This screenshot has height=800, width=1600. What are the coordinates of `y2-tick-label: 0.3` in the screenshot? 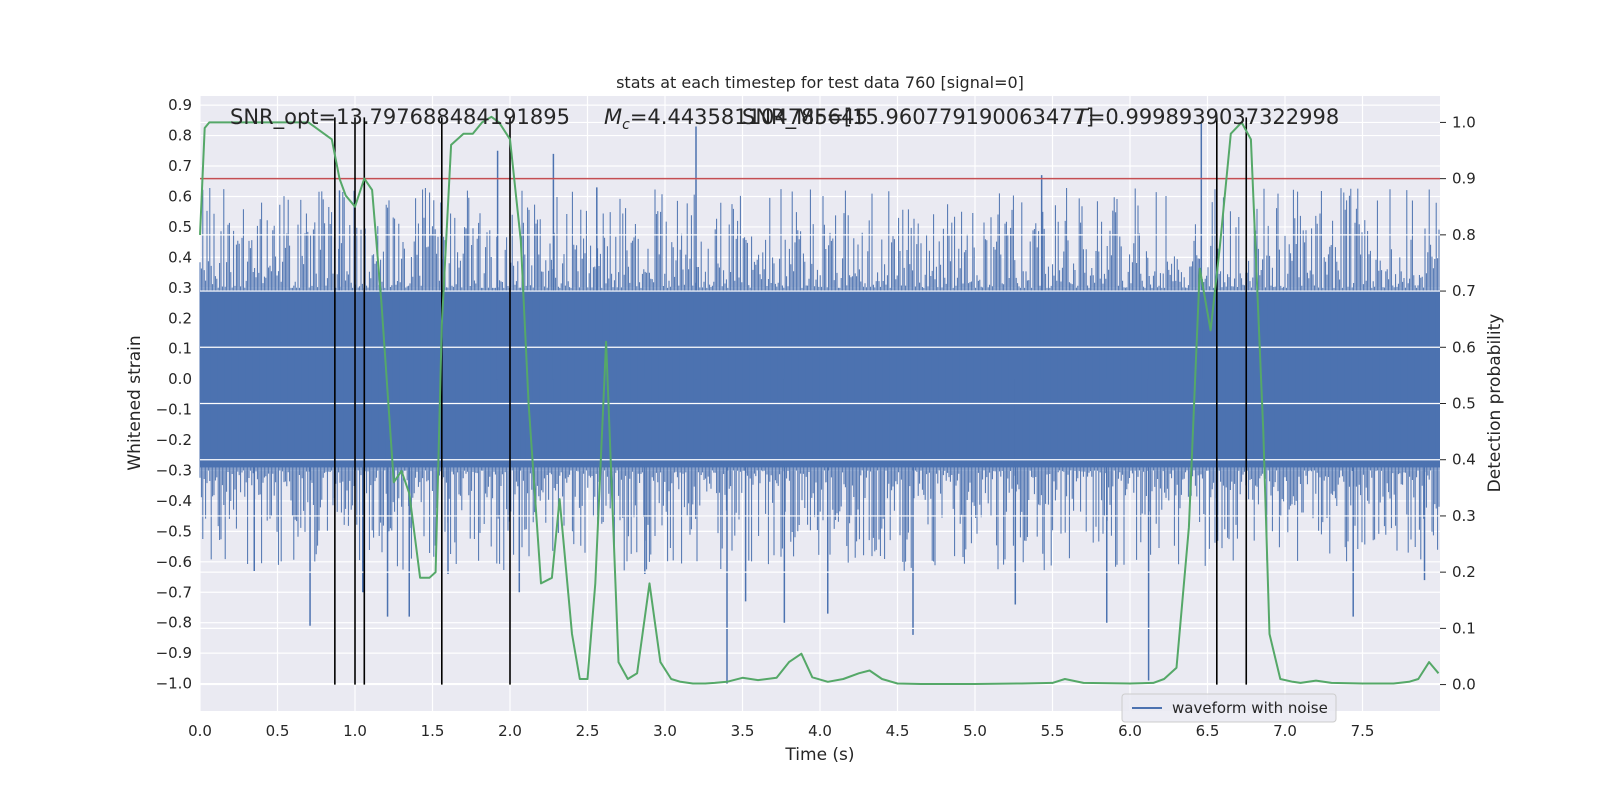 It's located at (1464, 516).